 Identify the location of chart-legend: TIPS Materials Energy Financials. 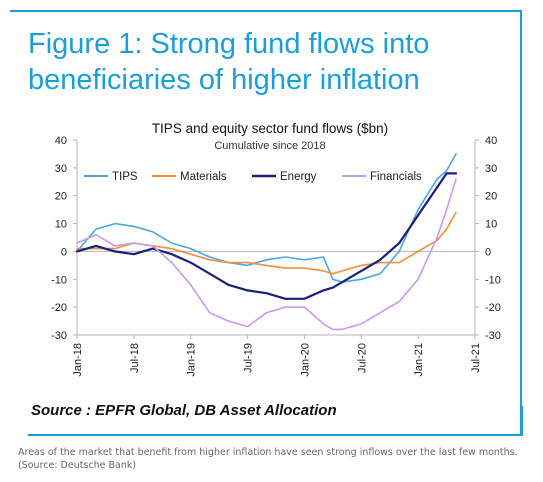
(253, 177).